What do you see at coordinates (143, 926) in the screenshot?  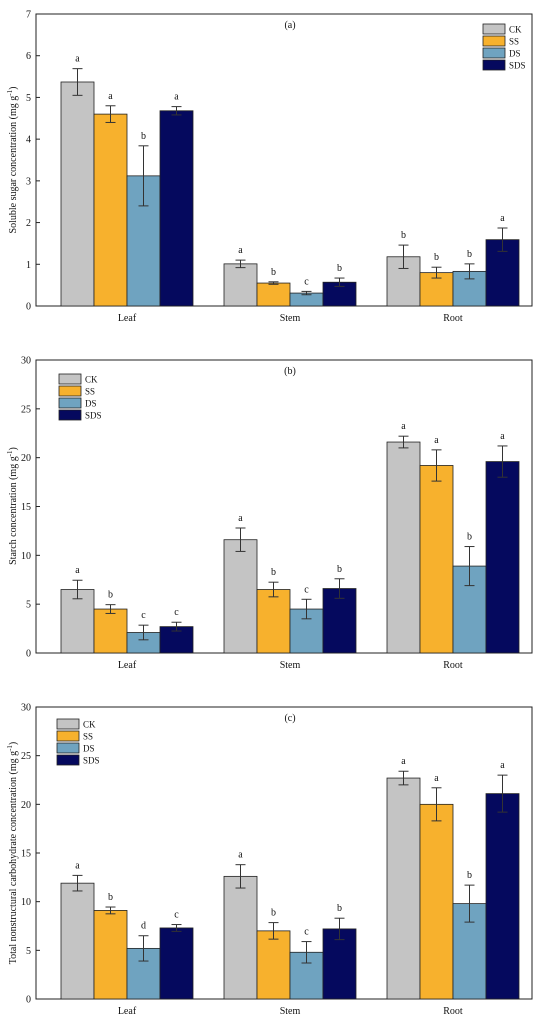 I see `significance-letter: d` at bounding box center [143, 926].